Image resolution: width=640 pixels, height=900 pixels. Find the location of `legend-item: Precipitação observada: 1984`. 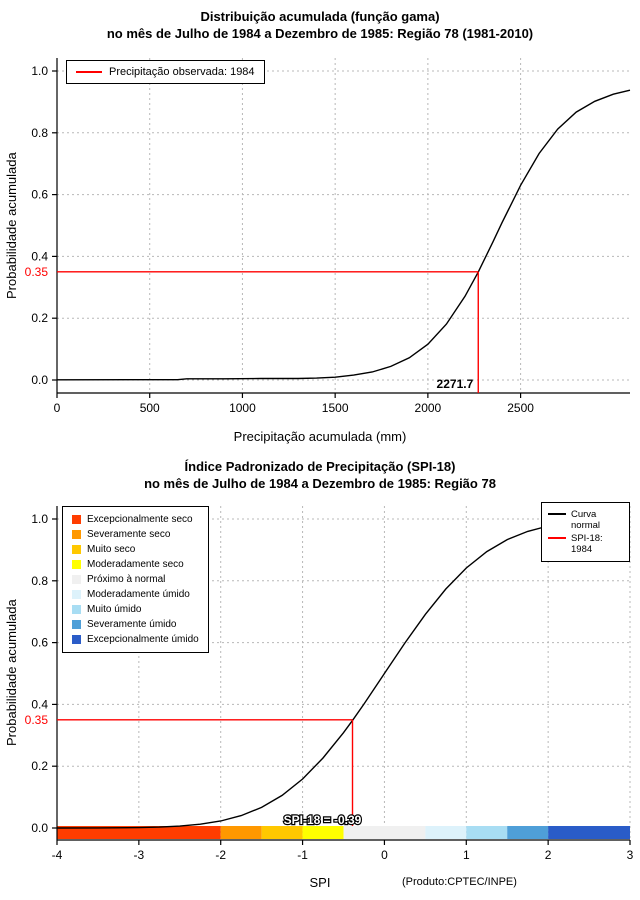

legend-item: Precipitação observada: 1984 is located at coordinates (165, 72).